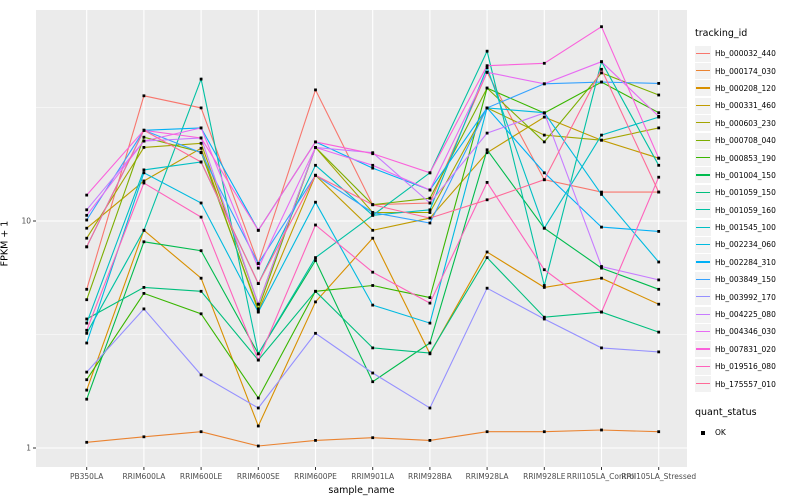  I want to click on legend-item-label: Hb_000331_460, so click(745, 106).